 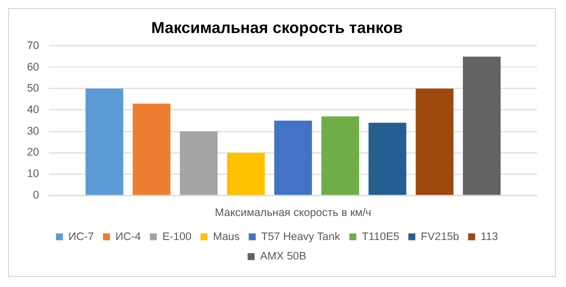 I want to click on y-tick-label: 10, so click(x=33, y=174).